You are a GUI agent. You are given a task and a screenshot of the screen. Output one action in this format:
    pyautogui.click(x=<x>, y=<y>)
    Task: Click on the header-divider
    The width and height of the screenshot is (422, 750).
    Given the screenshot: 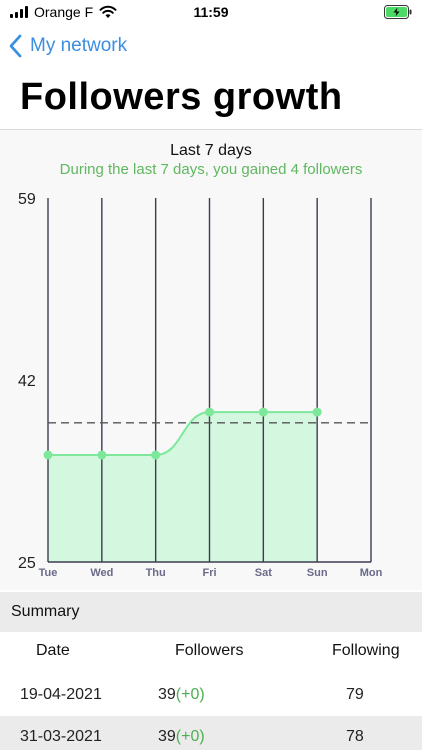 What is the action you would take?
    pyautogui.click(x=211, y=129)
    